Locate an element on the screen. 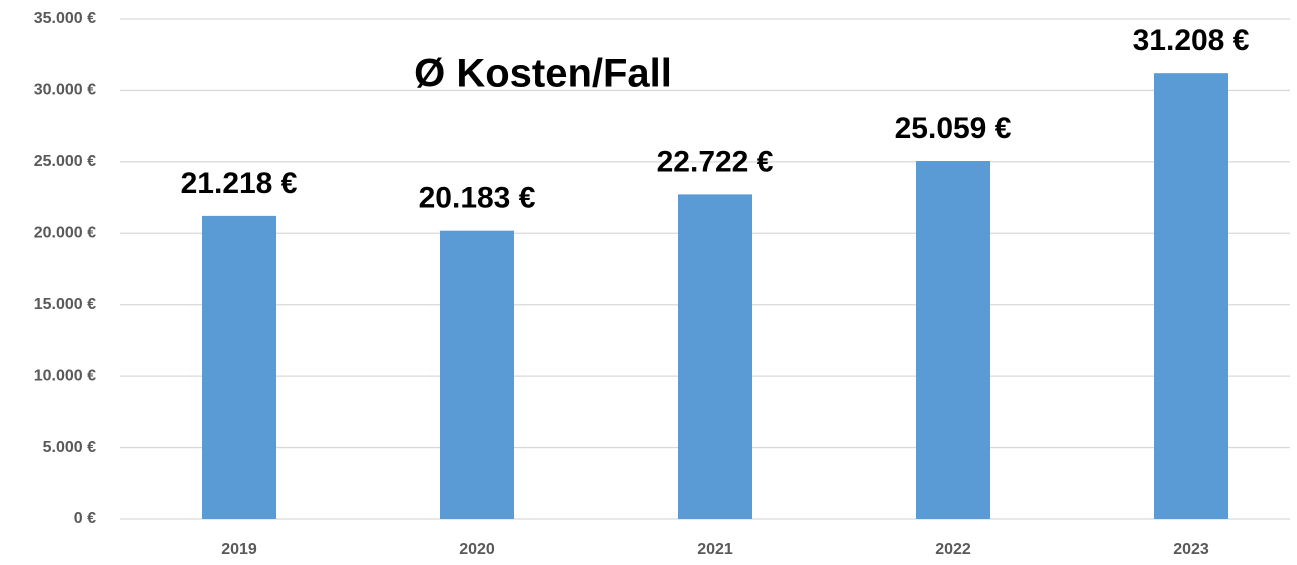 This screenshot has width=1297, height=565. x-tick-label: 2020 is located at coordinates (477, 549).